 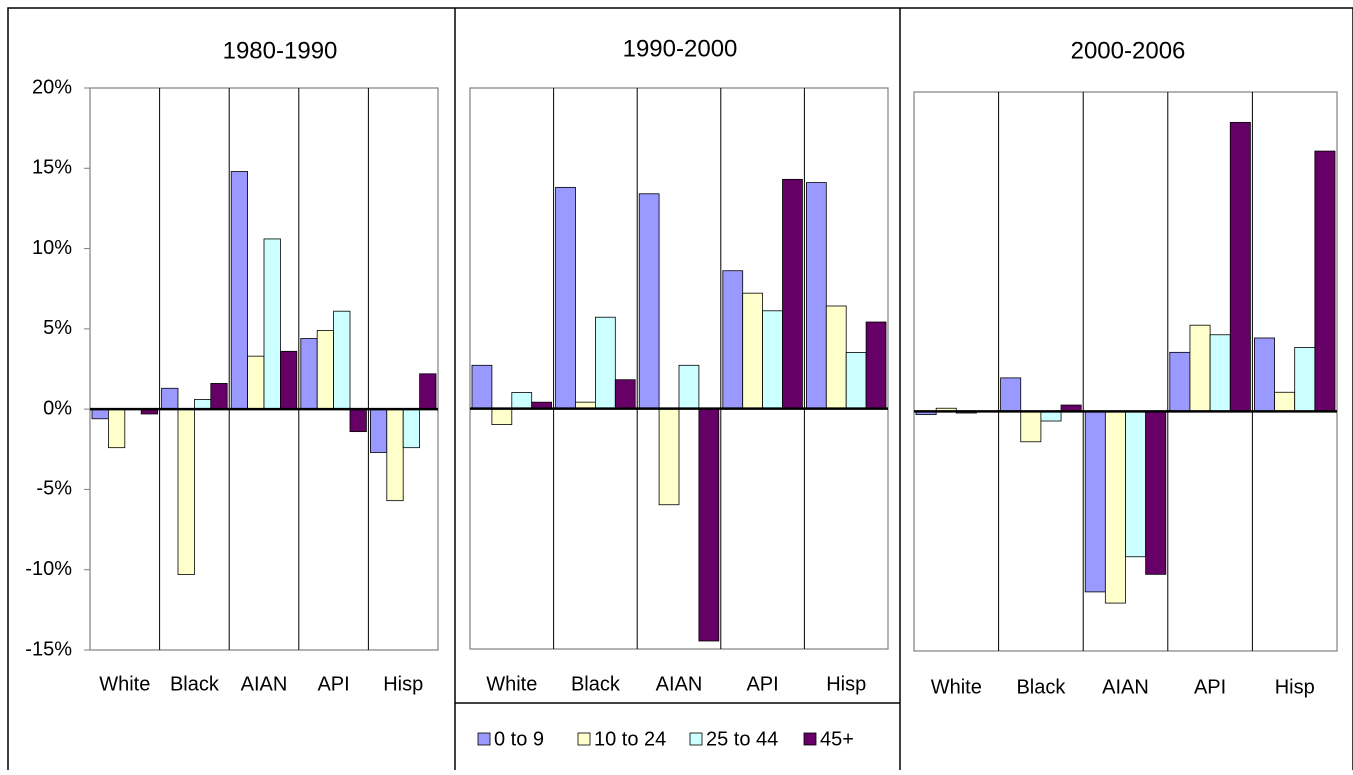 I want to click on legend-label: 0 to 9, so click(x=519, y=739).